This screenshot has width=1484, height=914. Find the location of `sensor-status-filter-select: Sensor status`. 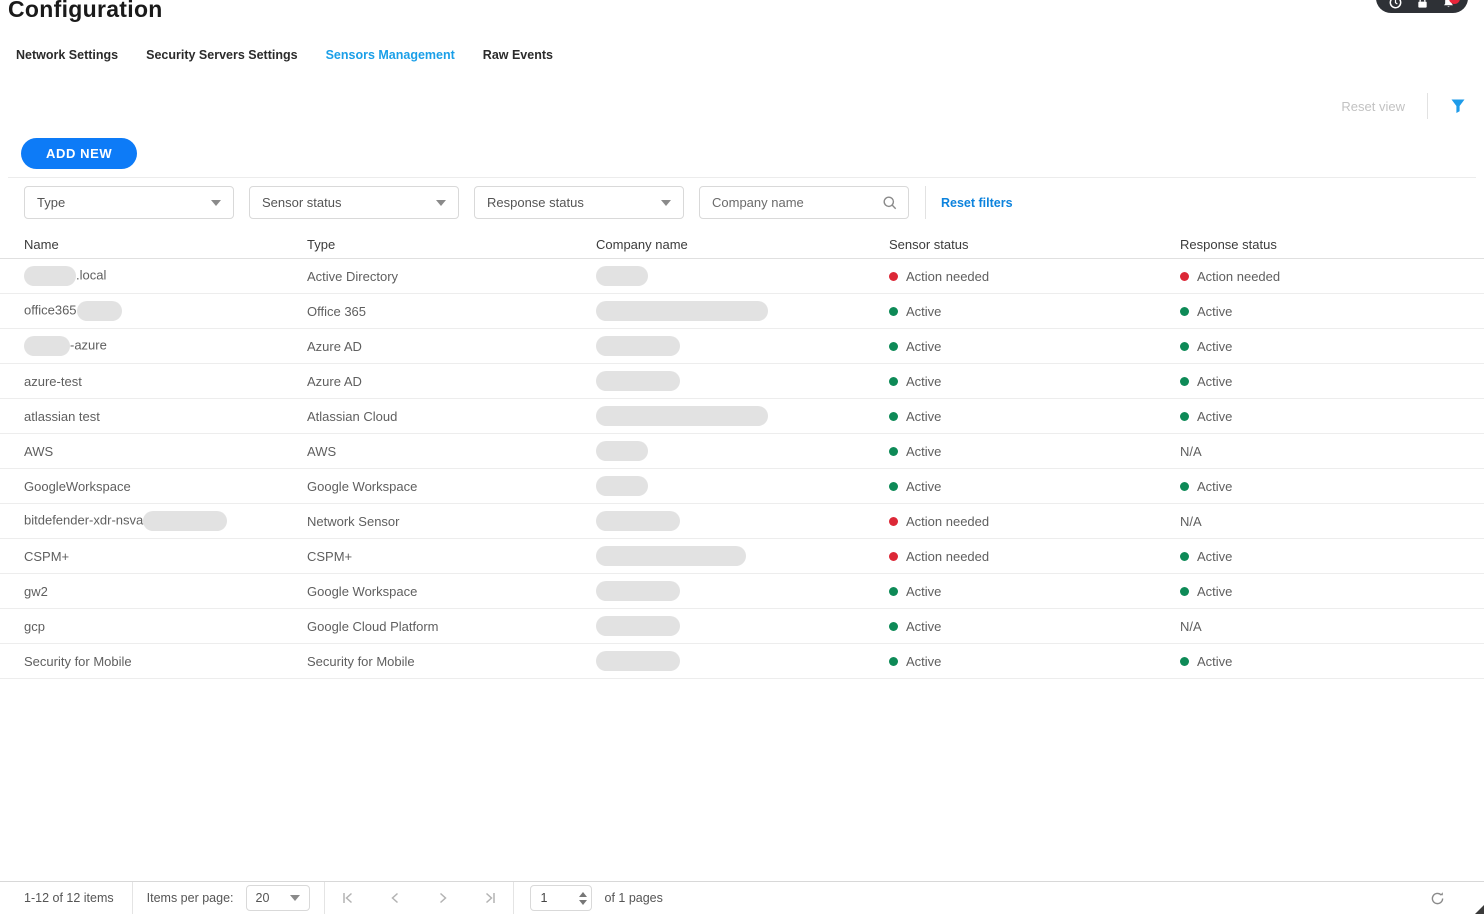

sensor-status-filter-select: Sensor status is located at coordinates (354, 202).